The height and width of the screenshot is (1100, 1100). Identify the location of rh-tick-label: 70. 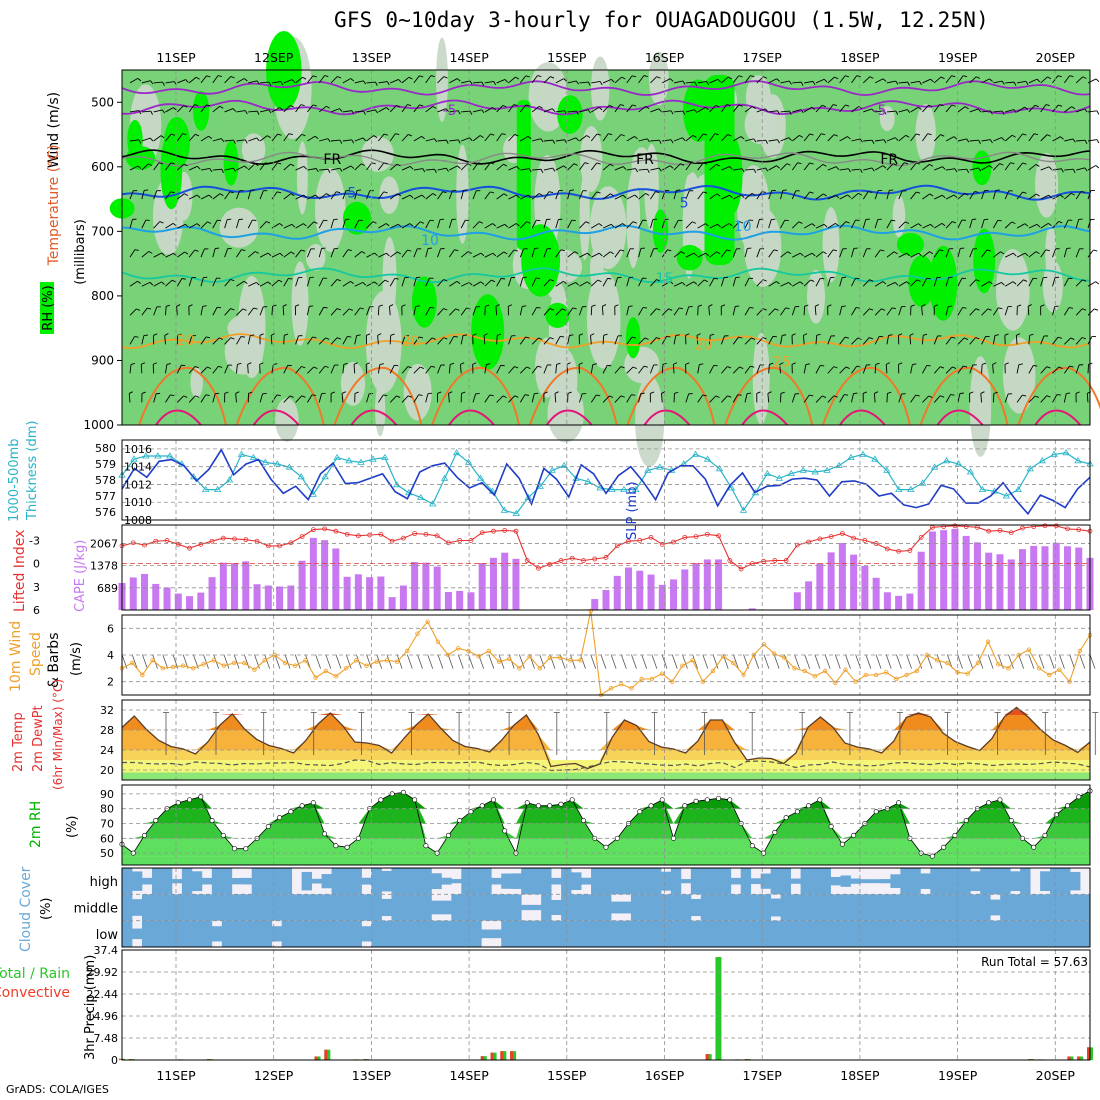
(107, 824).